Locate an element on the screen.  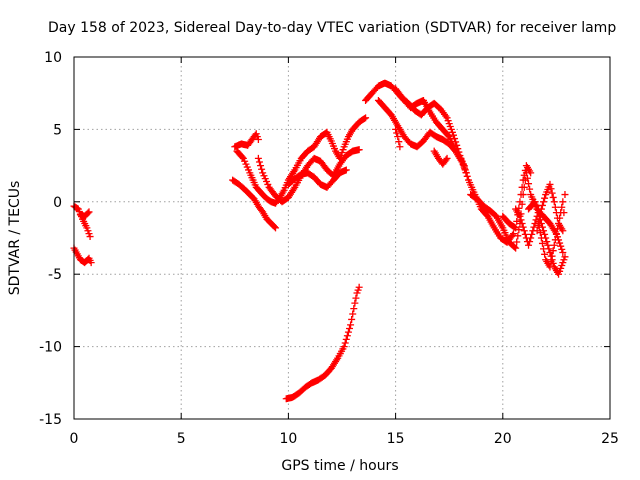
x-tick-label: 10 is located at coordinates (288, 439).